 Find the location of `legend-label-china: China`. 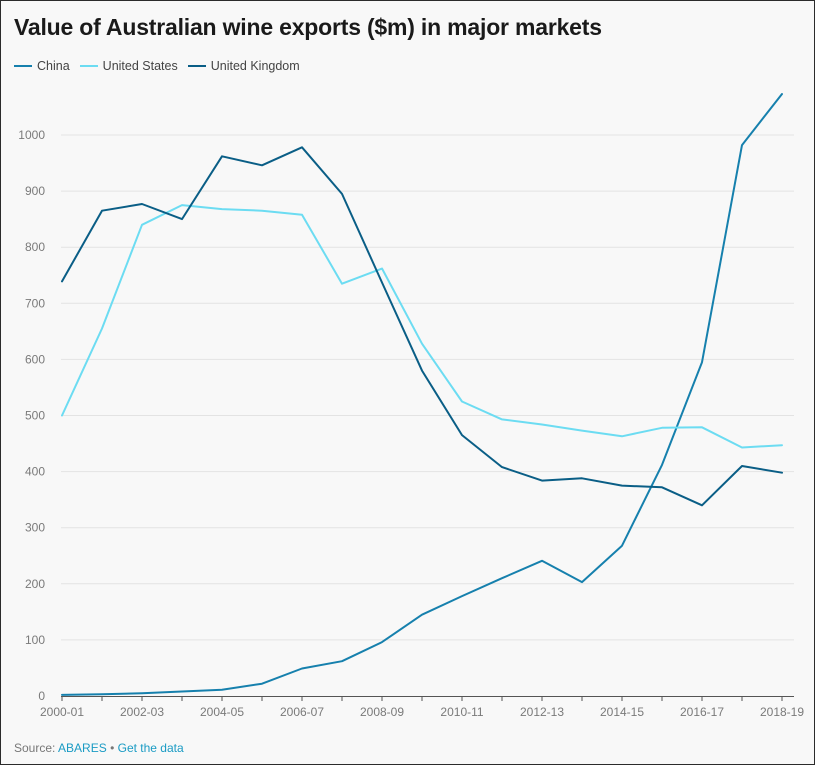

legend-label-china: China is located at coordinates (53, 66).